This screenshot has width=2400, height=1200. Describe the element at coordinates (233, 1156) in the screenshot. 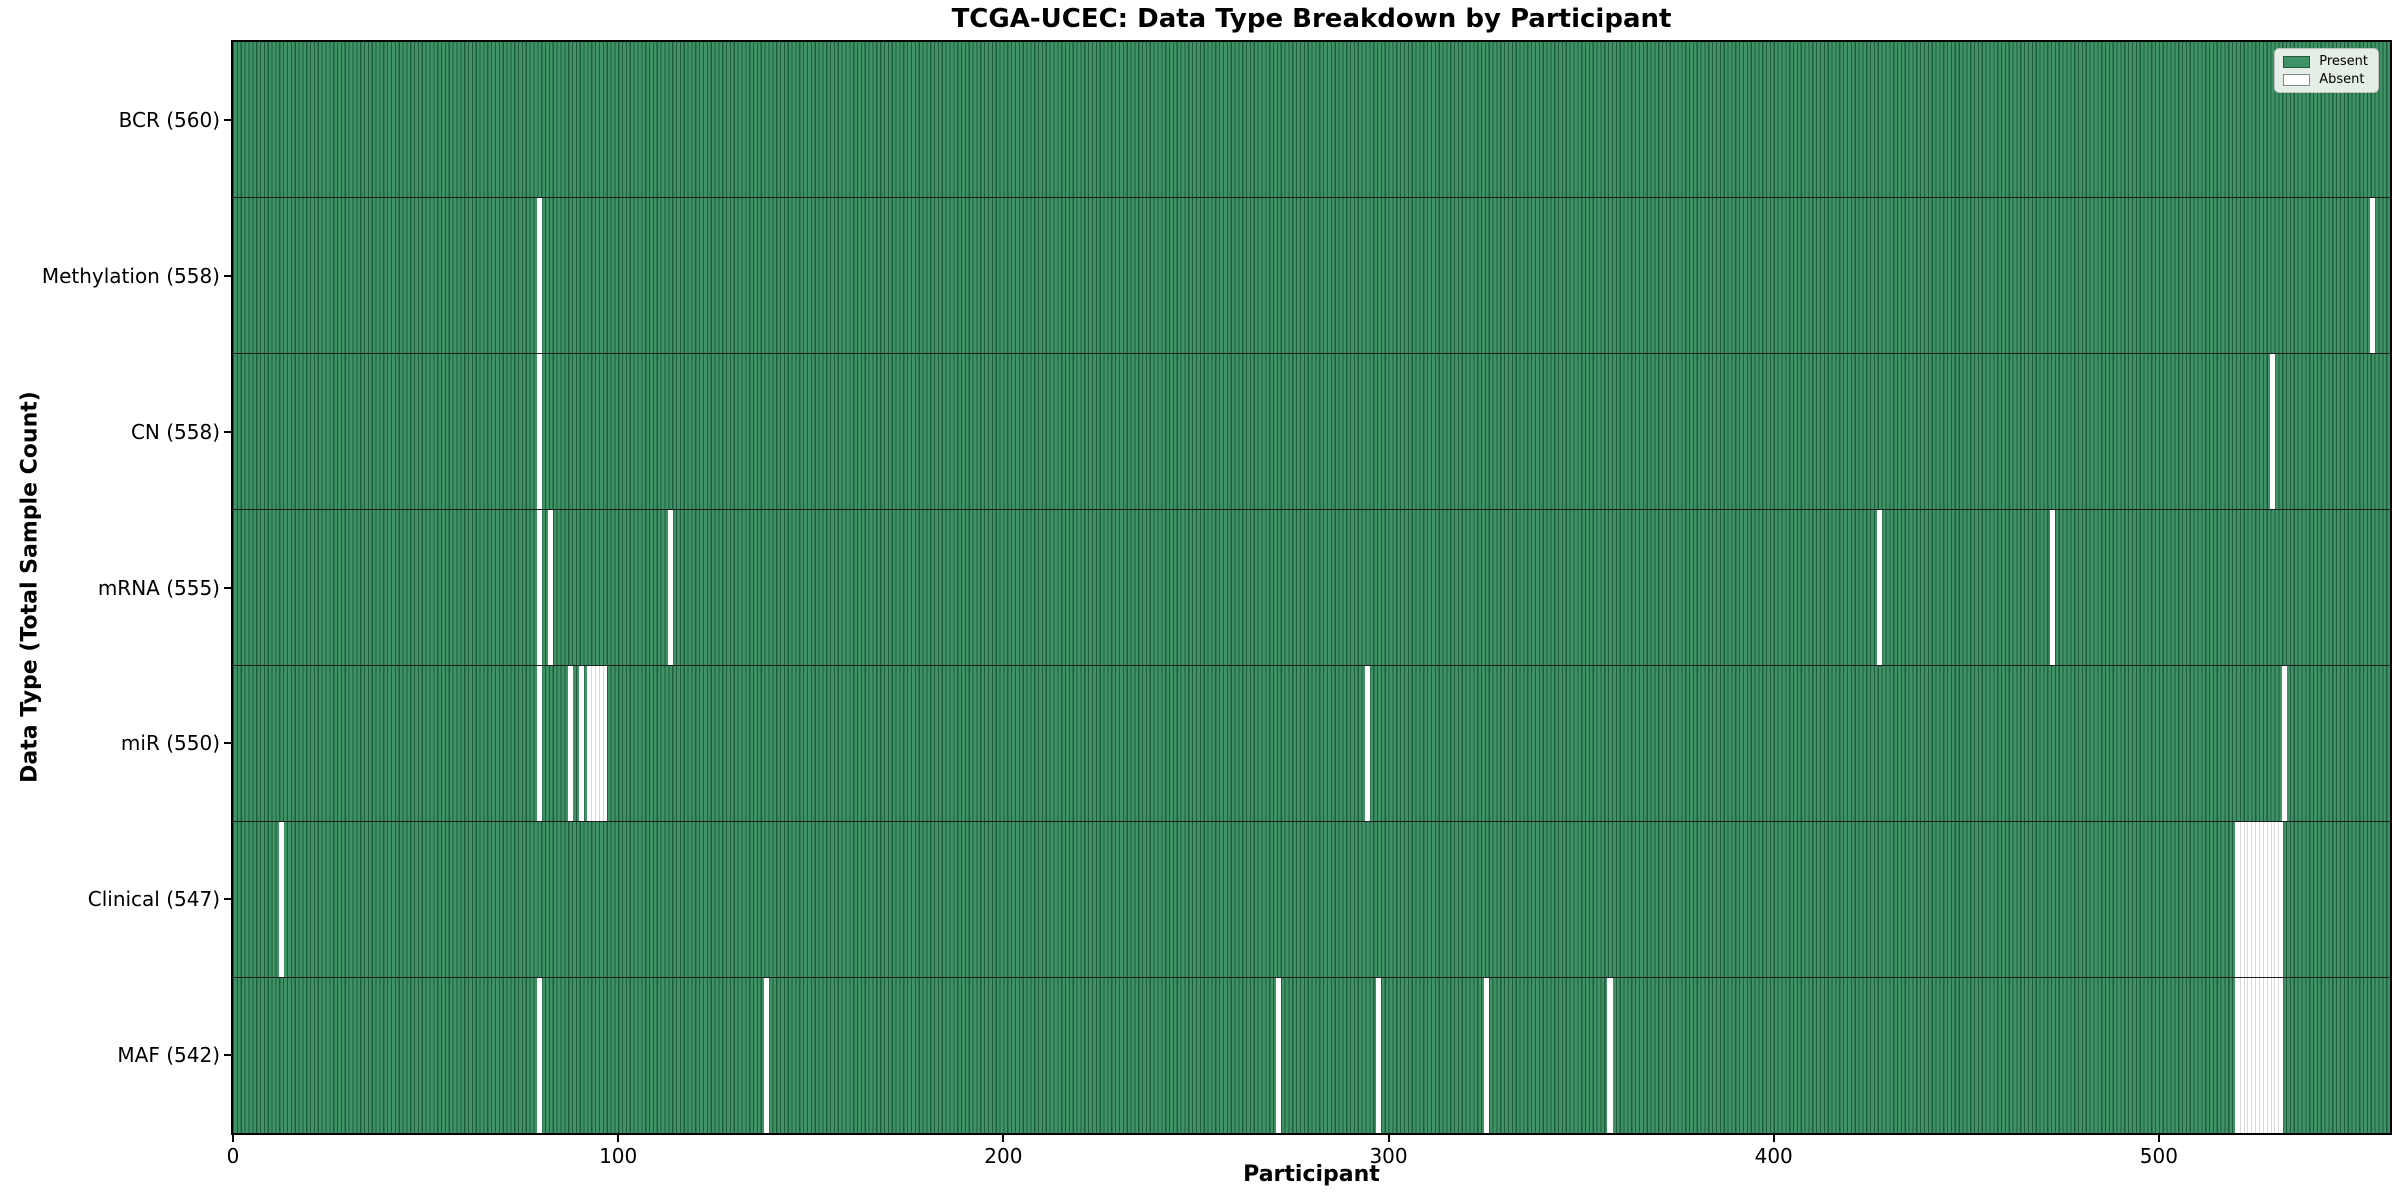

I see `x-tick-label: 0` at that location.